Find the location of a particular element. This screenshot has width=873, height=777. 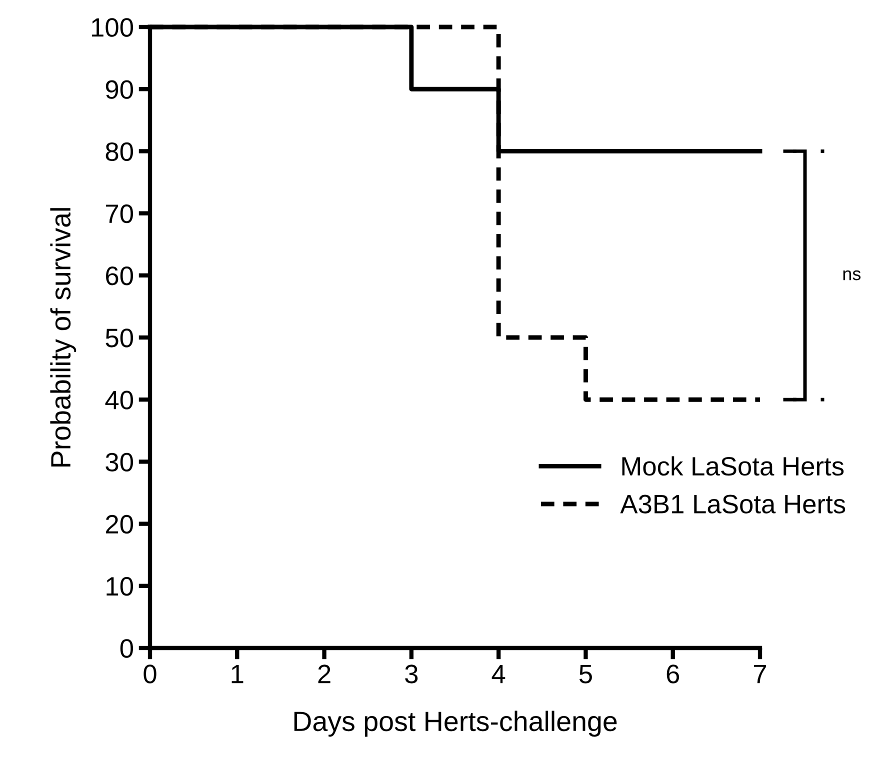

y-tick-label: 60 is located at coordinates (119, 276).